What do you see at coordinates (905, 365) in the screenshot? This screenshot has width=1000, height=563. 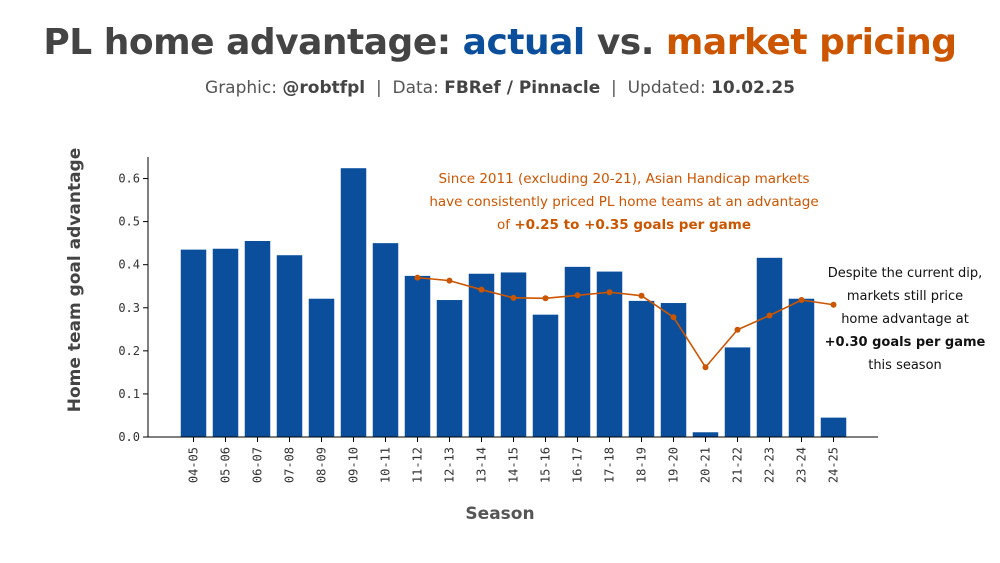 I see `current-annotation-line-5: this season` at bounding box center [905, 365].